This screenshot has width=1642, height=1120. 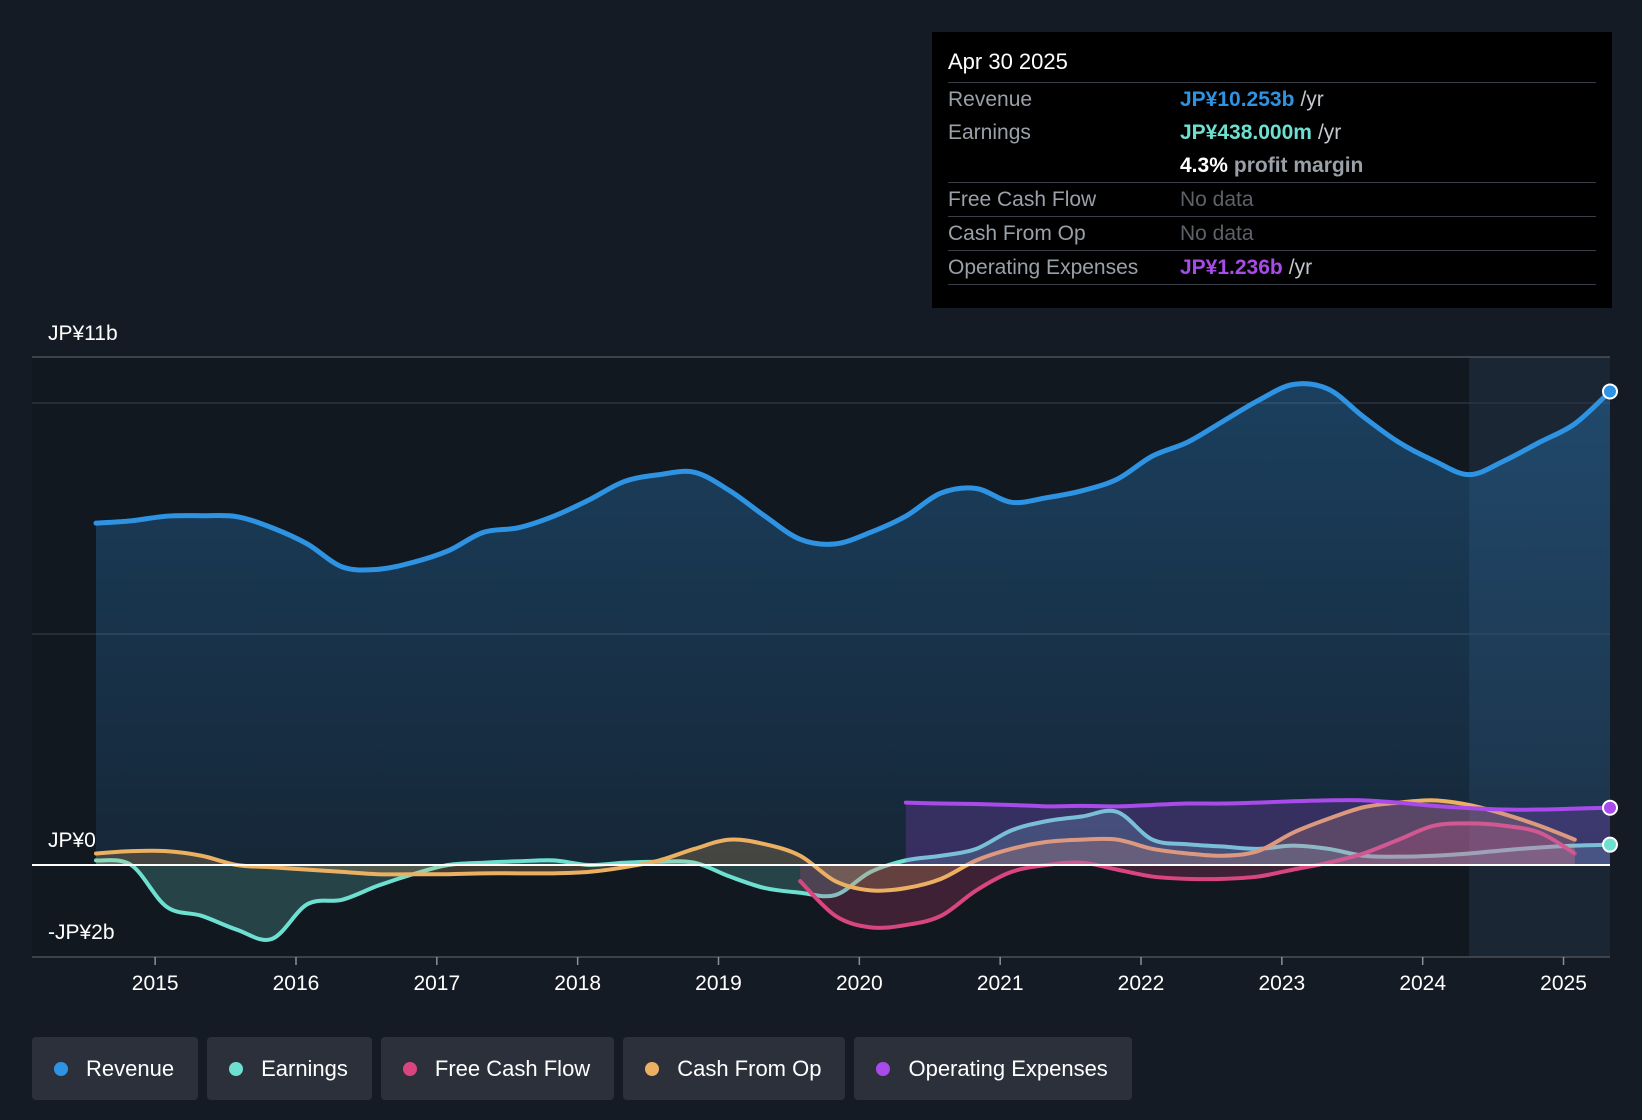 What do you see at coordinates (1563, 983) in the screenshot?
I see `x-tick-label-2025: 2025` at bounding box center [1563, 983].